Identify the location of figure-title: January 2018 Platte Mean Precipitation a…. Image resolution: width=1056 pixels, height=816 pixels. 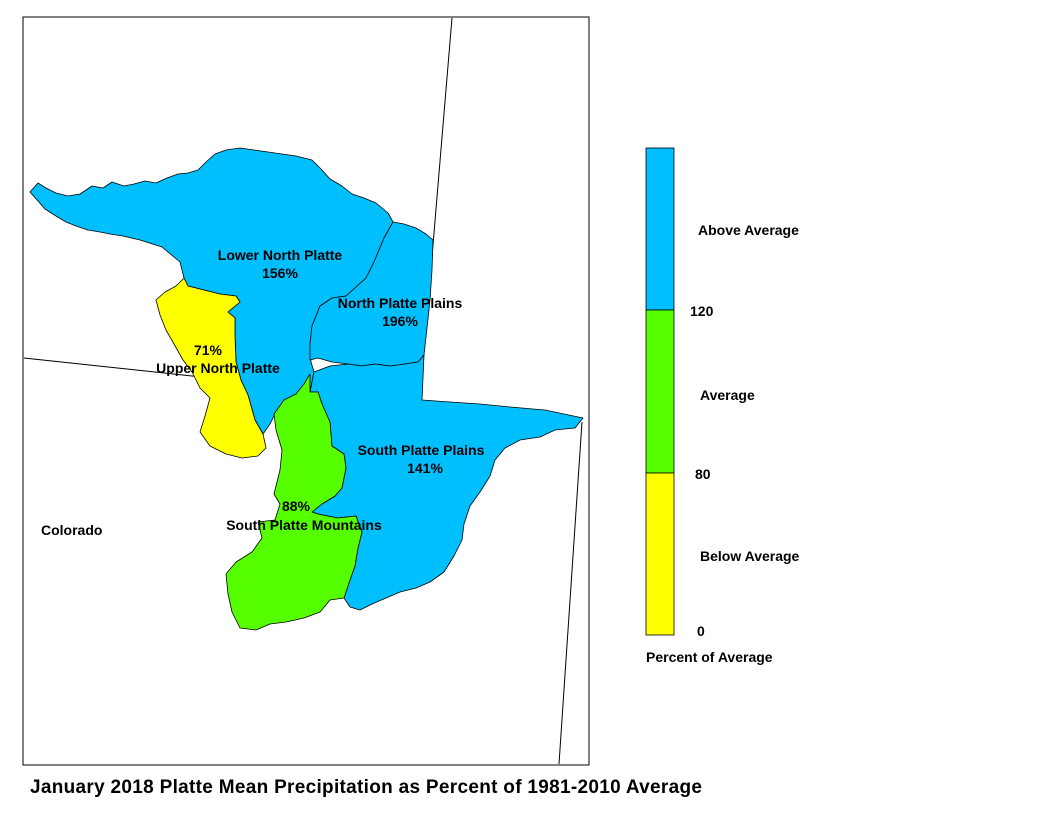
(366, 787).